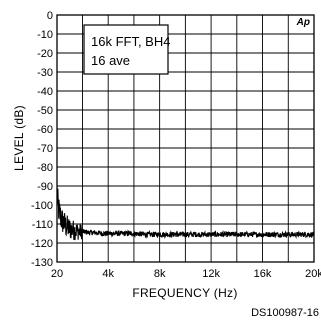 The image size is (321, 325). I want to click on ap-logo: Ap, so click(303, 22).